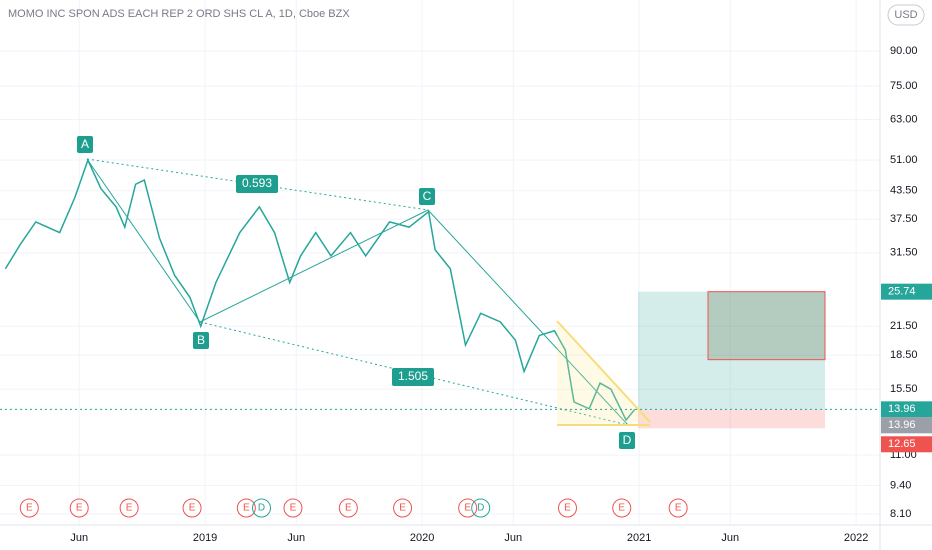 This screenshot has width=932, height=550. What do you see at coordinates (904, 389) in the screenshot?
I see `y-tick-label: 15.50` at bounding box center [904, 389].